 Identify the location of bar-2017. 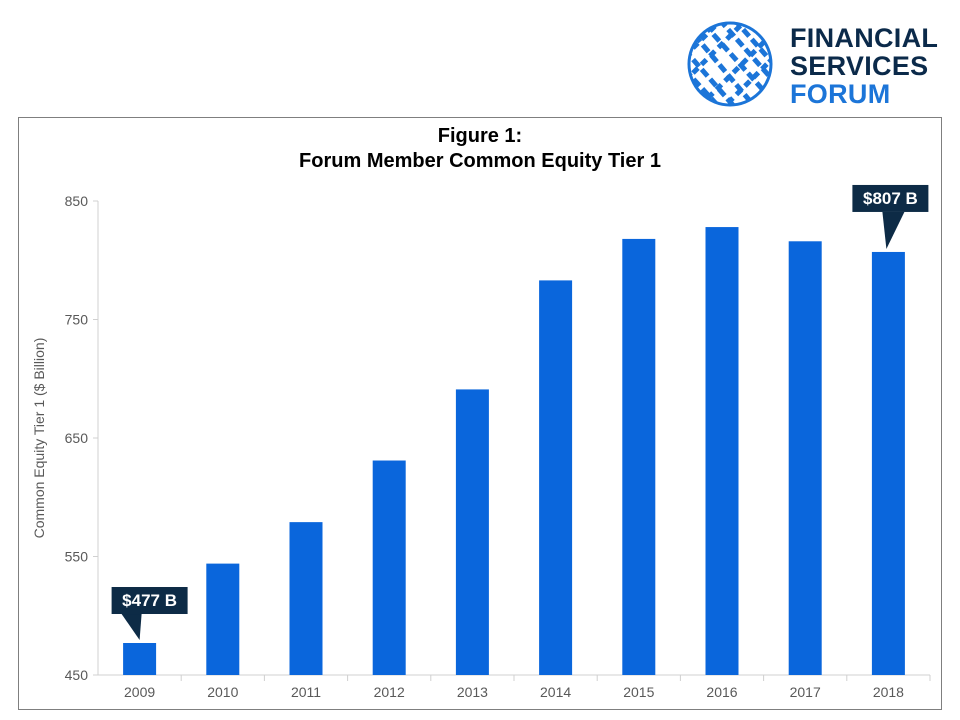
(805, 458).